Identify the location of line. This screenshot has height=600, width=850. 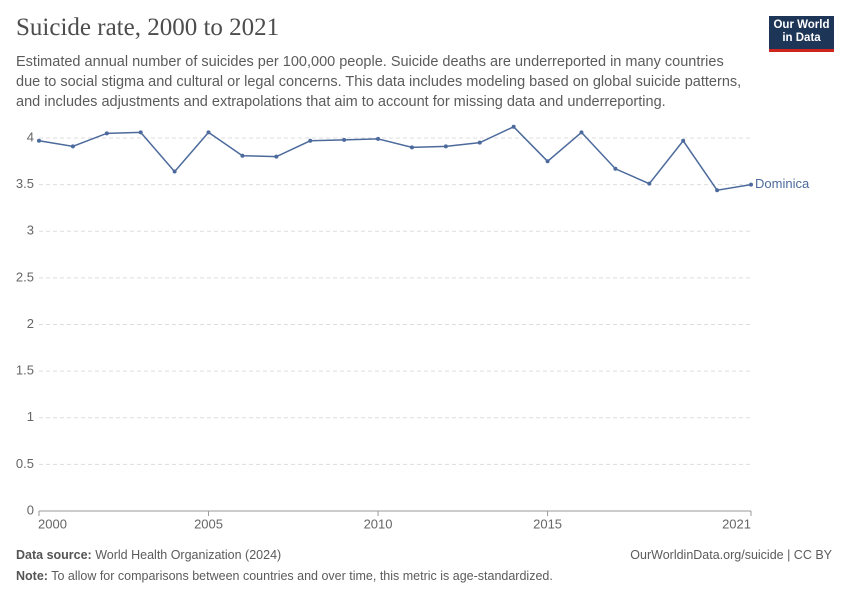
(395, 158).